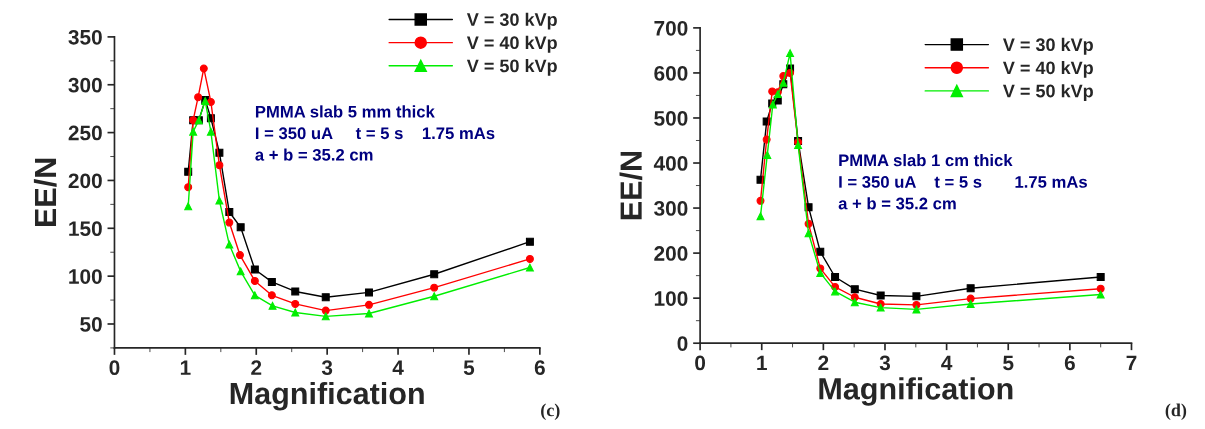 The width and height of the screenshot is (1205, 429). I want to click on text: (d), so click(1176, 411).